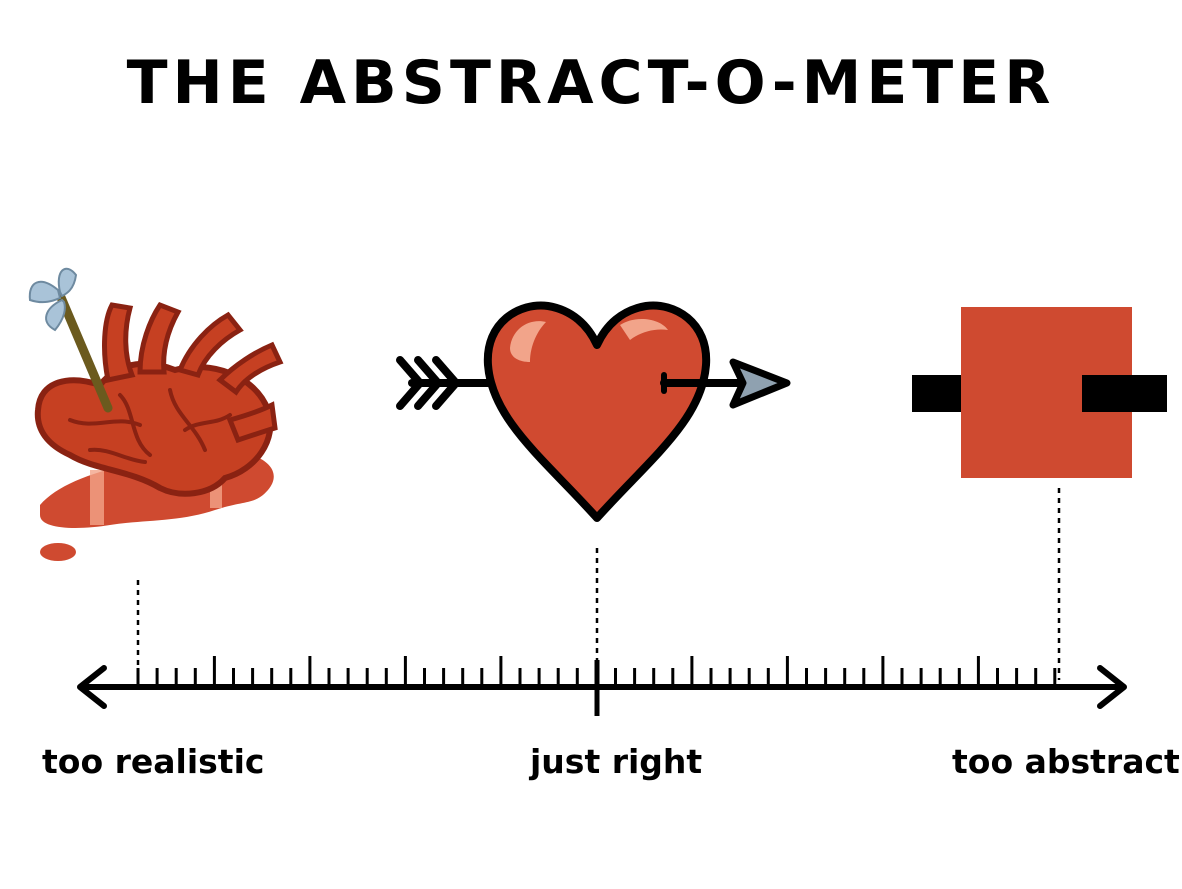 The image size is (1182, 889). What do you see at coordinates (597, 411) in the screenshot?
I see `cartoon-heart` at bounding box center [597, 411].